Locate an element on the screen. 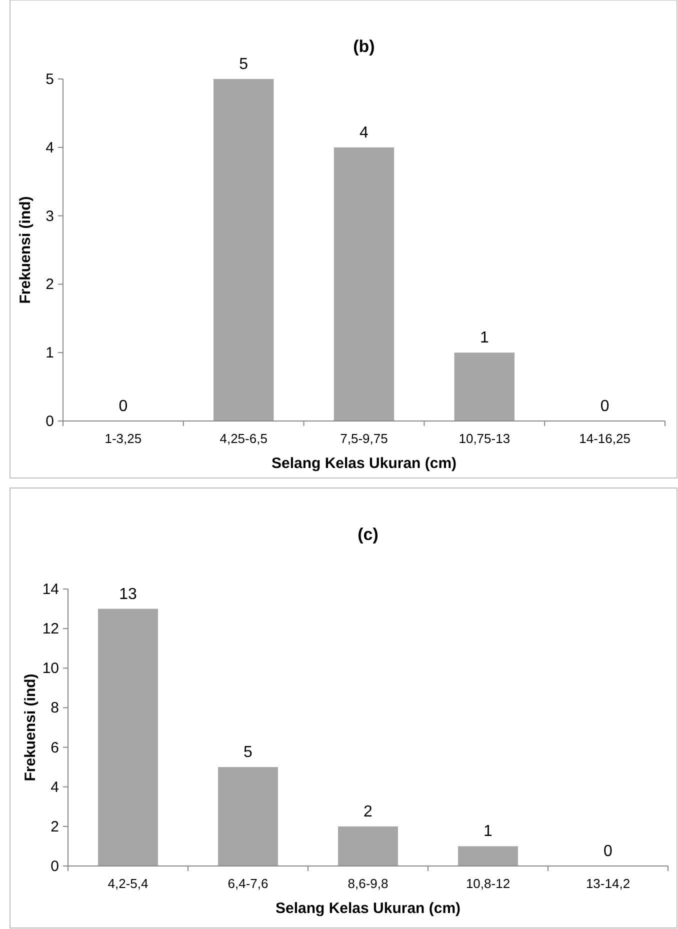 The width and height of the screenshot is (678, 929). x-tick-label: 13-14,2 is located at coordinates (608, 883).